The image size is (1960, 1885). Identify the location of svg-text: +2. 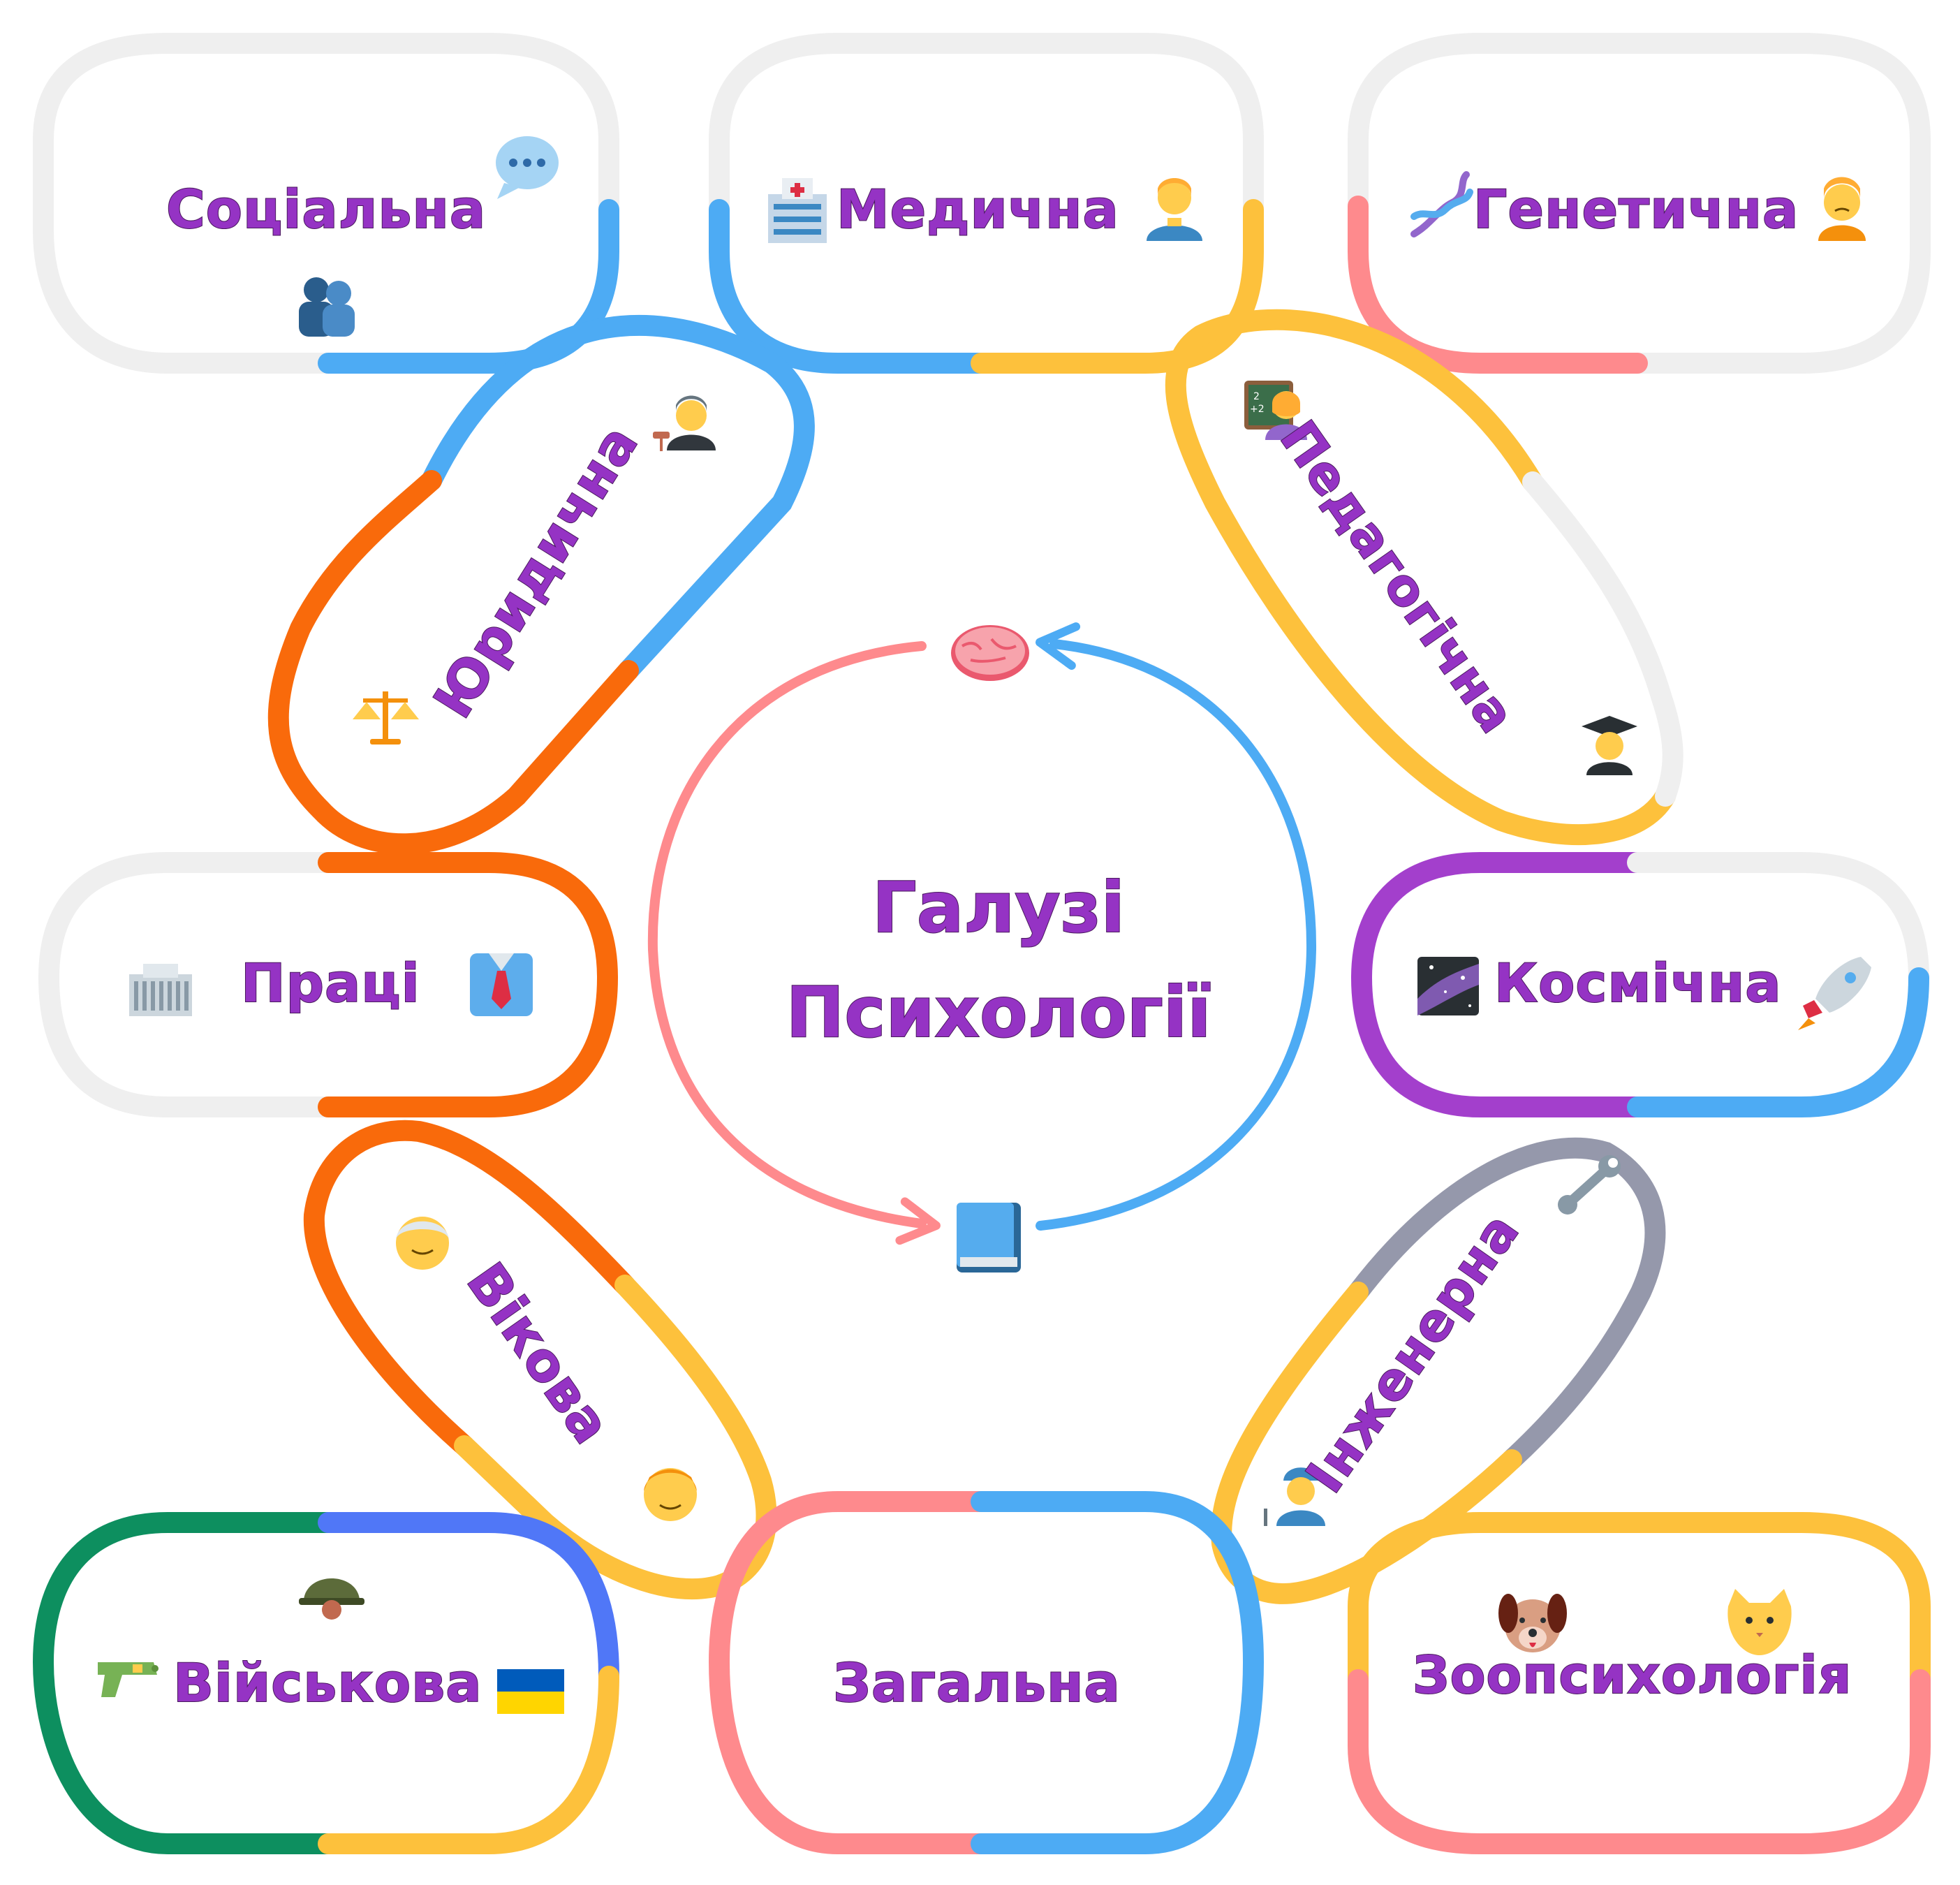
(1257, 409).